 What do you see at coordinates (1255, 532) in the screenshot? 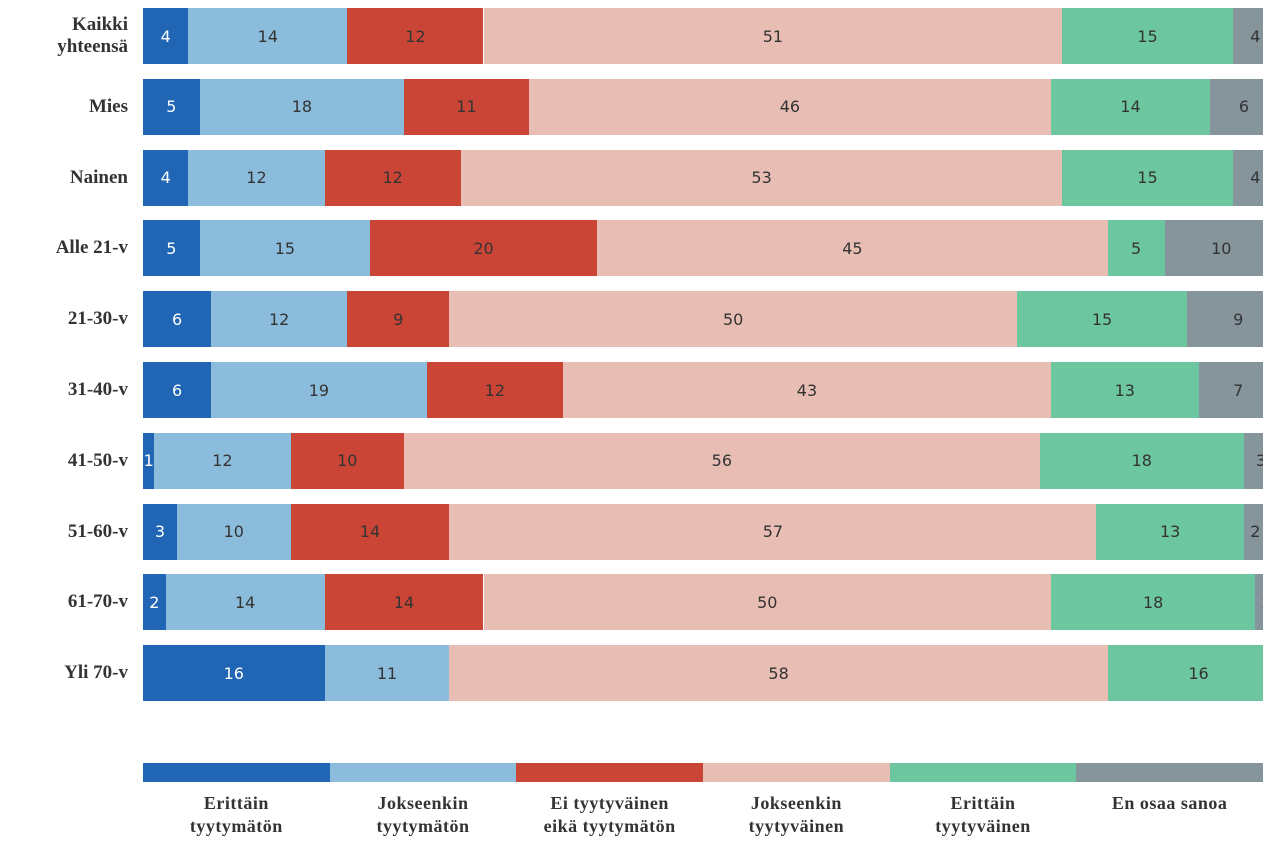
I see `value-label: 2` at bounding box center [1255, 532].